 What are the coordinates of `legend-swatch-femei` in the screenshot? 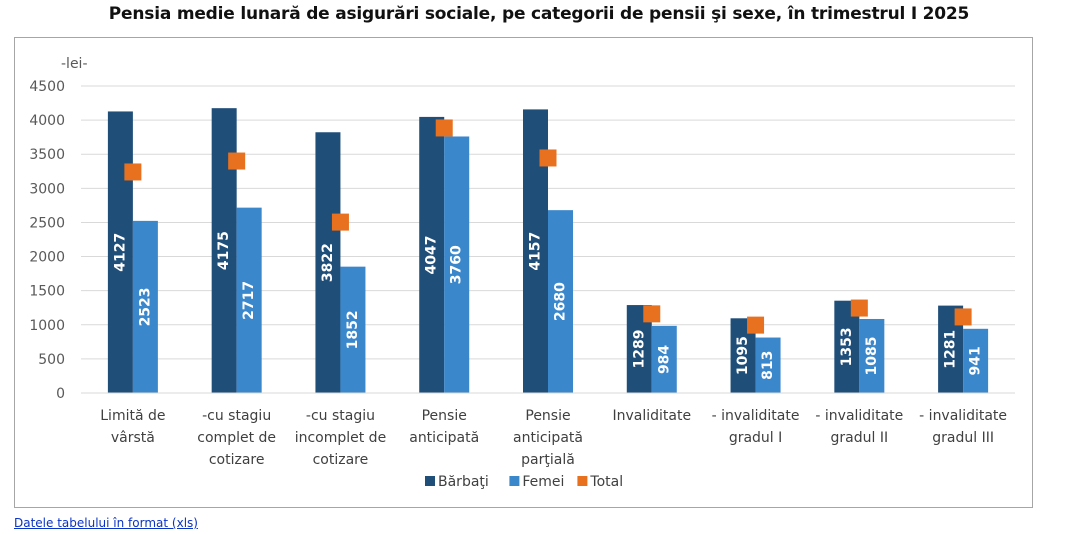 It's located at (514, 481).